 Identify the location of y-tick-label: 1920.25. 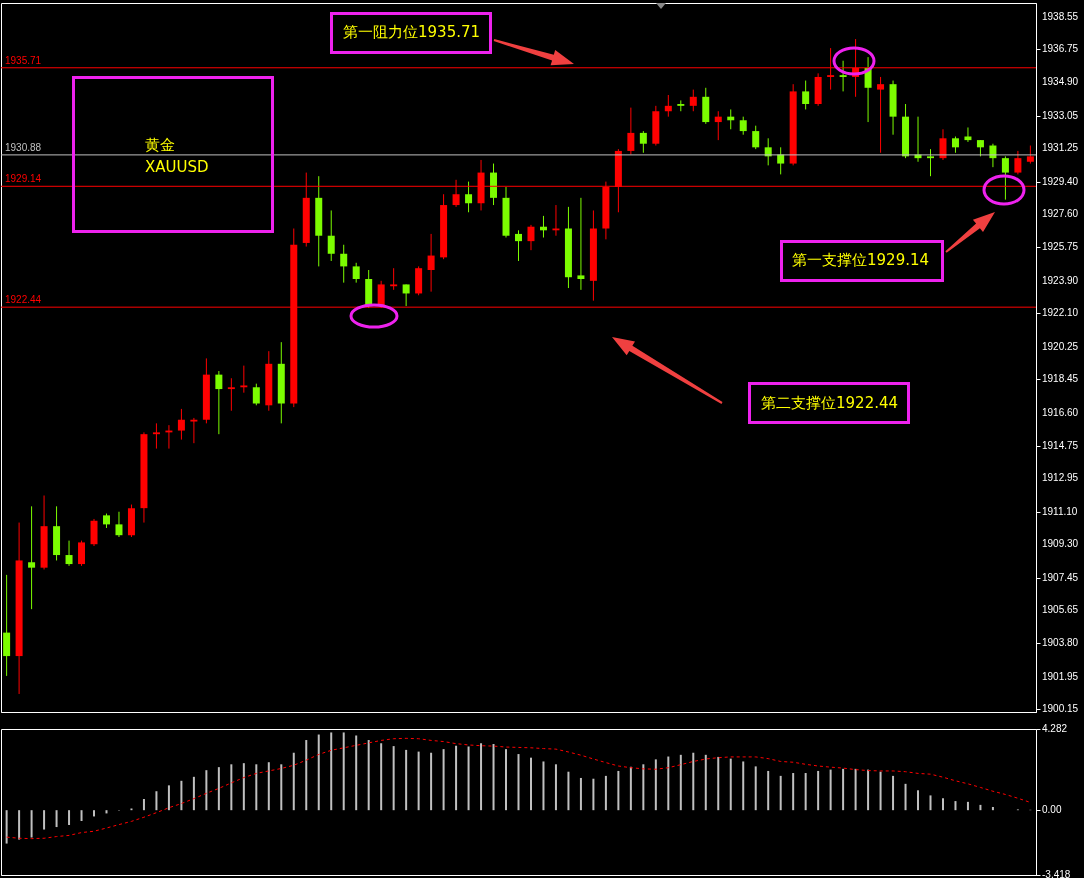
(1060, 346).